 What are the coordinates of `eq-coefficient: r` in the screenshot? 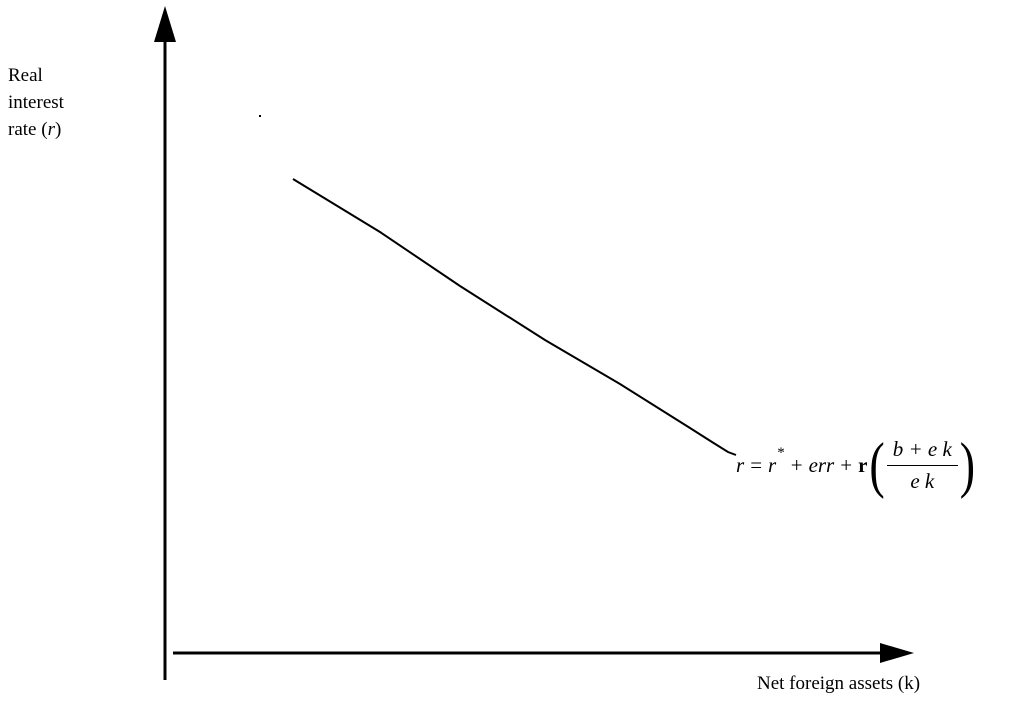 It's located at (863, 464).